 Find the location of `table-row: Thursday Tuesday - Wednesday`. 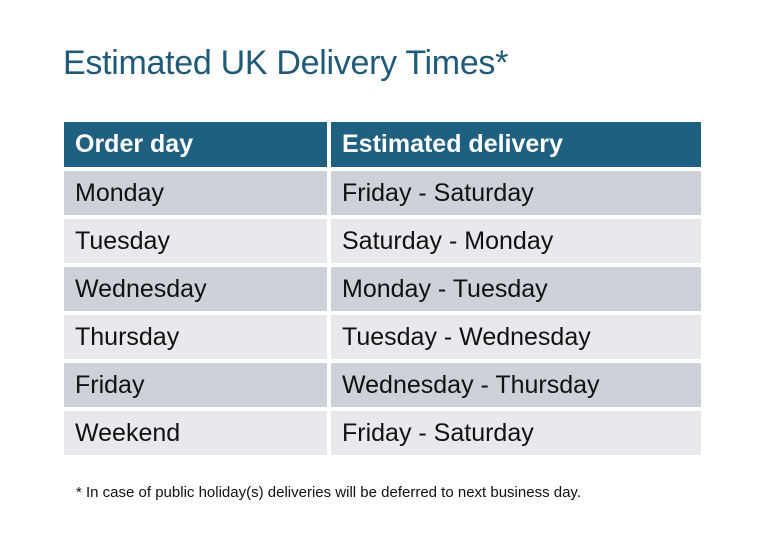

table-row: Thursday Tuesday - Wednesday is located at coordinates (382, 337).